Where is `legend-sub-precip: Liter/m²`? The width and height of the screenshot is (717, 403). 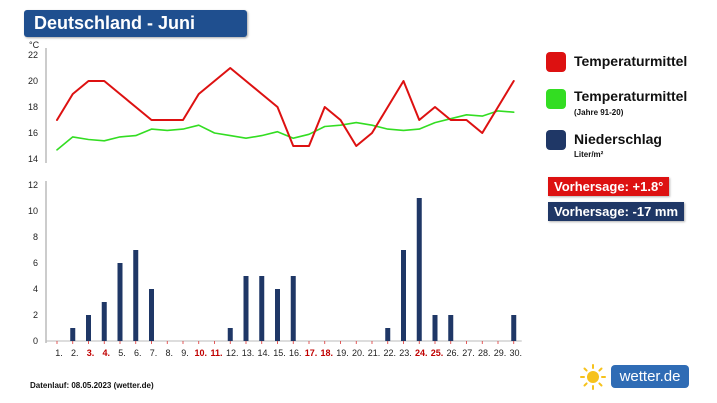 legend-sub-precip: Liter/m² is located at coordinates (589, 154).